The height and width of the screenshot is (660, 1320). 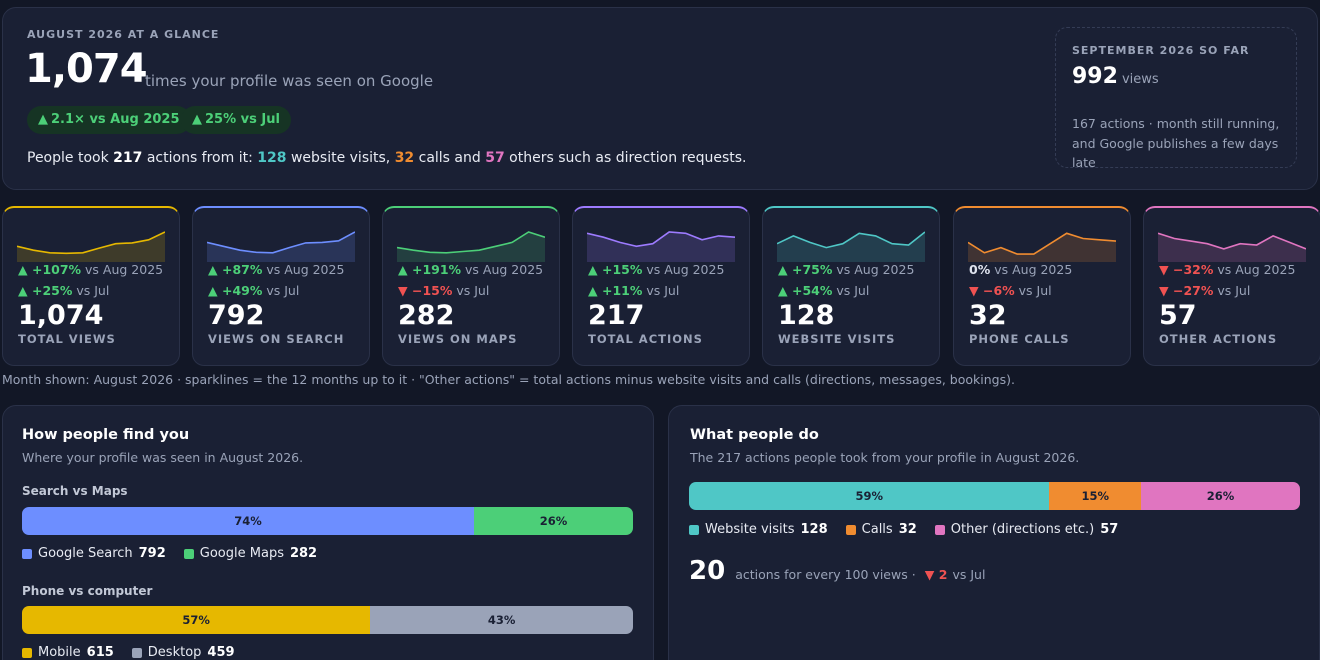 I want to click on delta-value: ▼ −32%, so click(x=1186, y=269).